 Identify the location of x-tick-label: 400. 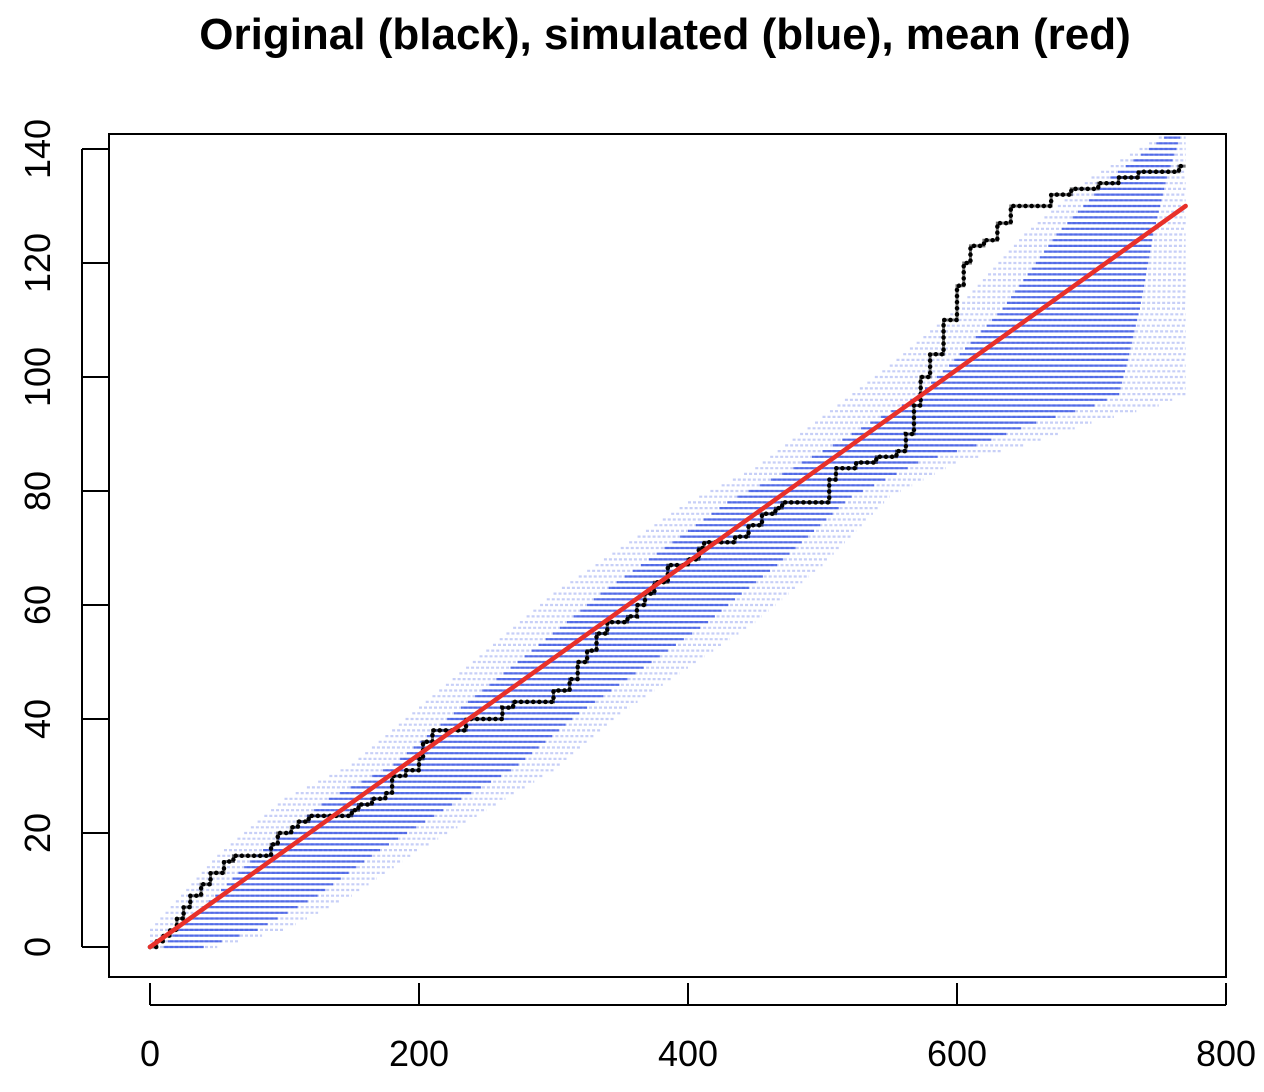
(688, 1053).